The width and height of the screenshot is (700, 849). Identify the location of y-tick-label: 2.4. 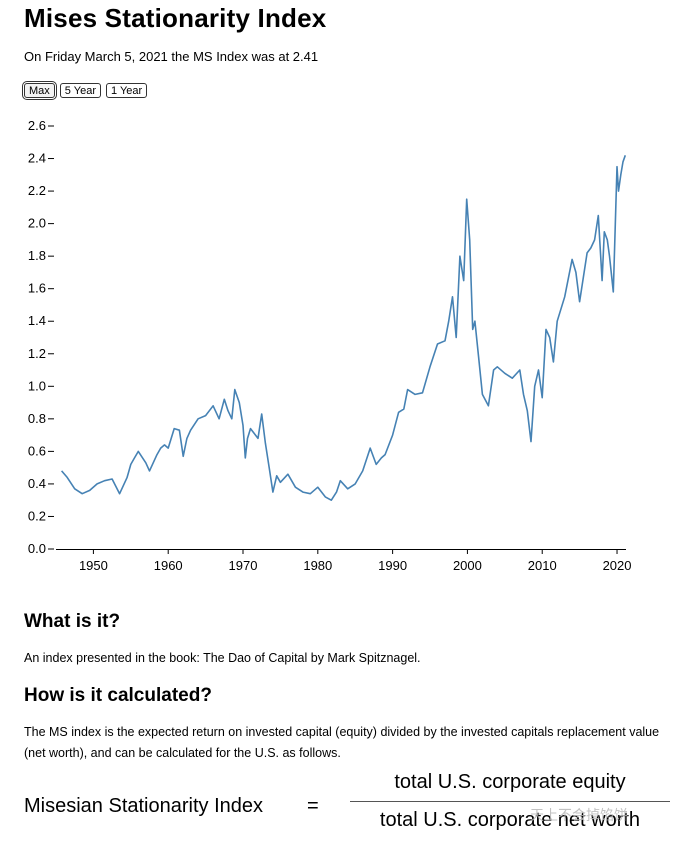
(37, 158).